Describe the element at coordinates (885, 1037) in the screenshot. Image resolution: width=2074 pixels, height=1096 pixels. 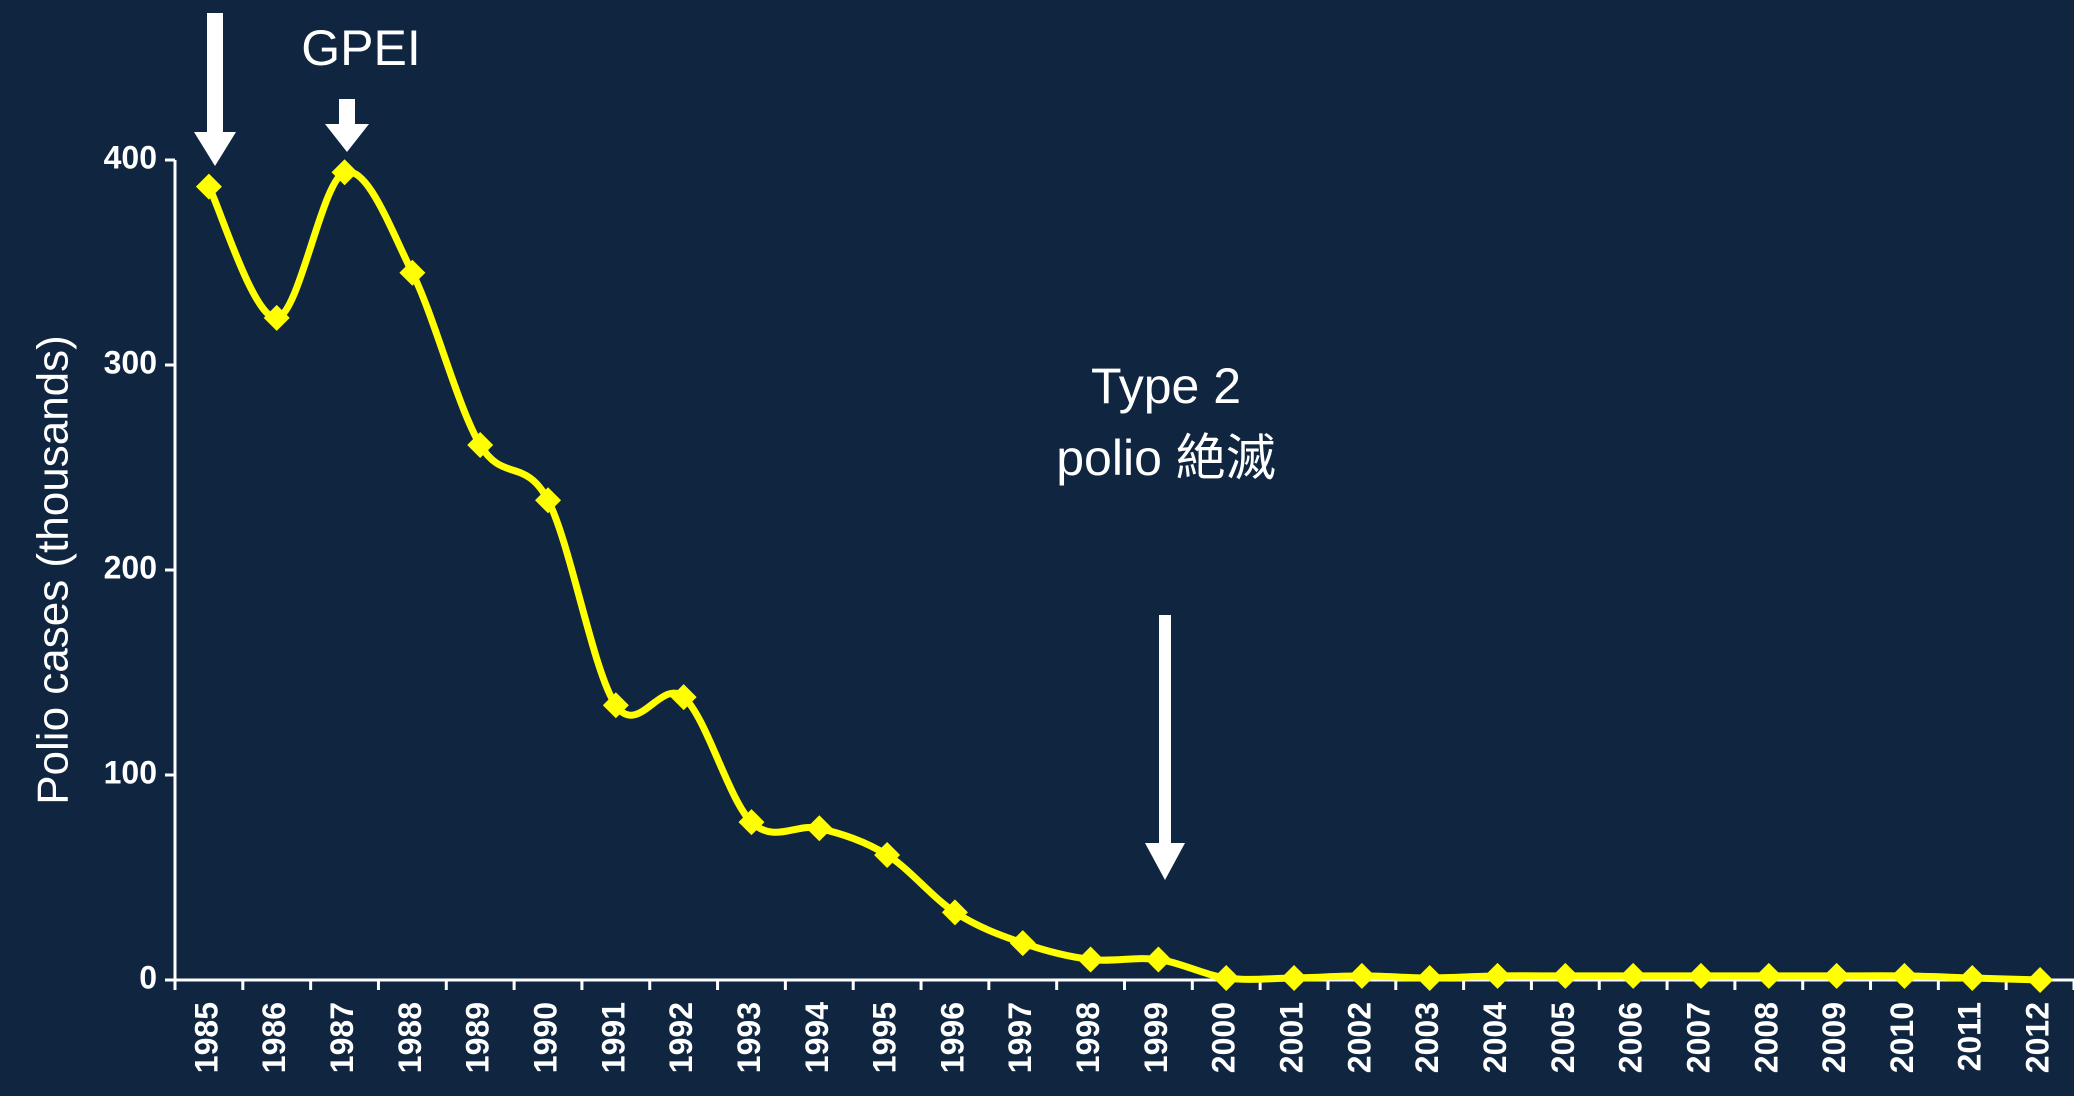
I see `x-tick-label: 1995` at that location.